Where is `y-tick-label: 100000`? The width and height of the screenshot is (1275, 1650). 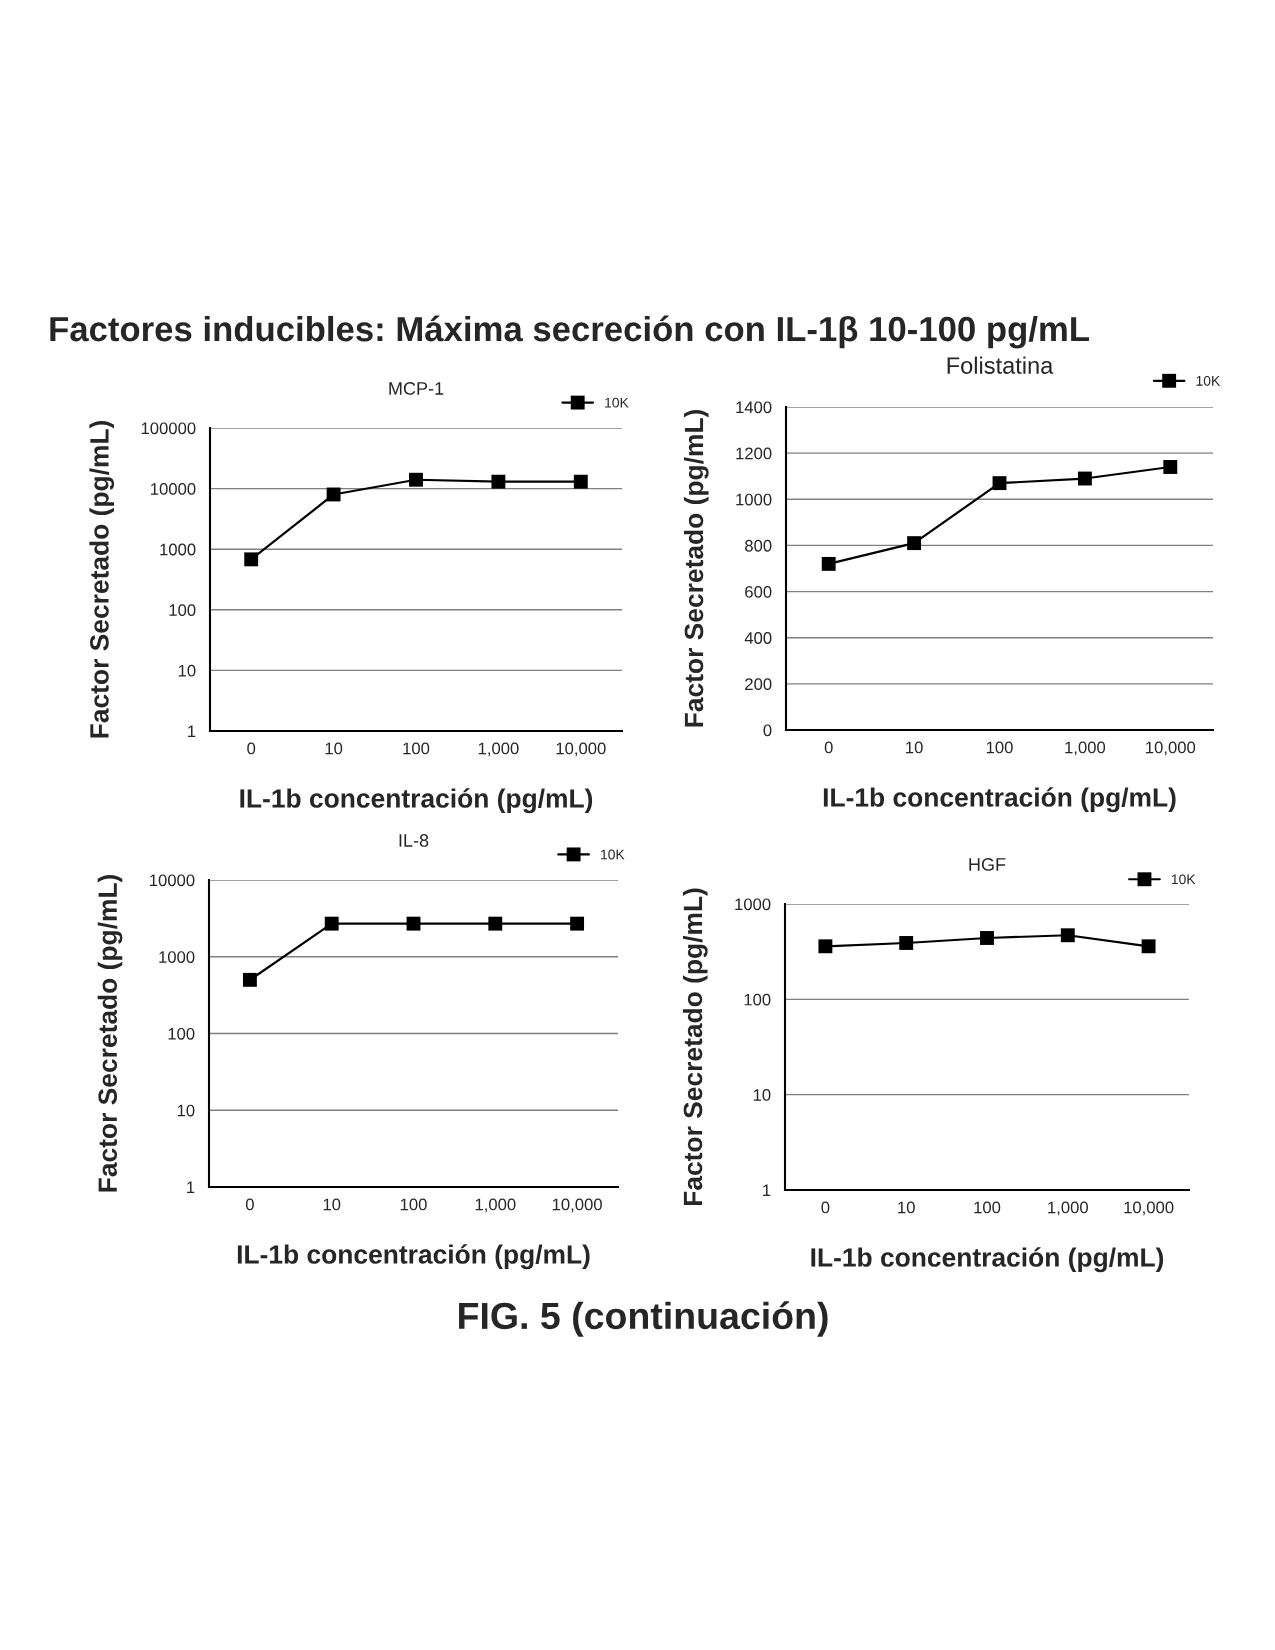 y-tick-label: 100000 is located at coordinates (168, 428).